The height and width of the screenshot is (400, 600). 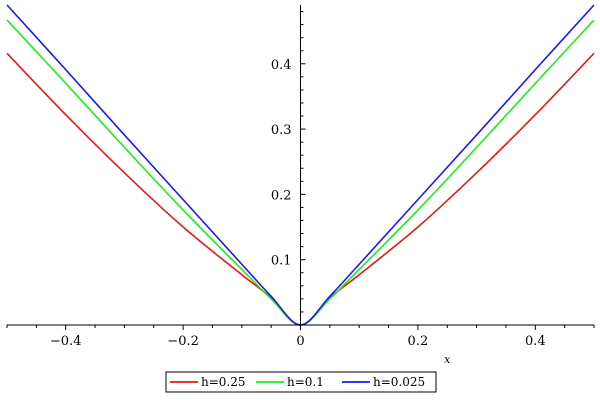 What do you see at coordinates (418, 341) in the screenshot?
I see `x-tick-label: 0.2` at bounding box center [418, 341].